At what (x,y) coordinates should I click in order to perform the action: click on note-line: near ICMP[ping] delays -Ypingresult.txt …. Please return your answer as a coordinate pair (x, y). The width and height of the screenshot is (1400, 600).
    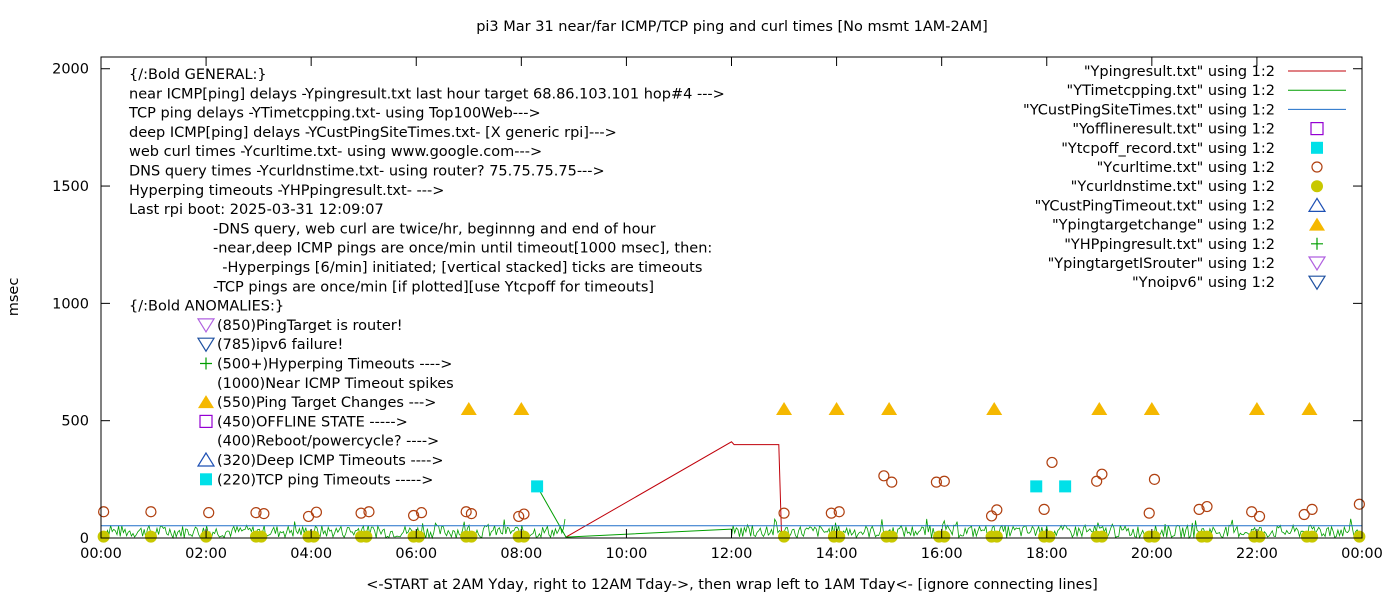
    Looking at the image, I should click on (427, 94).